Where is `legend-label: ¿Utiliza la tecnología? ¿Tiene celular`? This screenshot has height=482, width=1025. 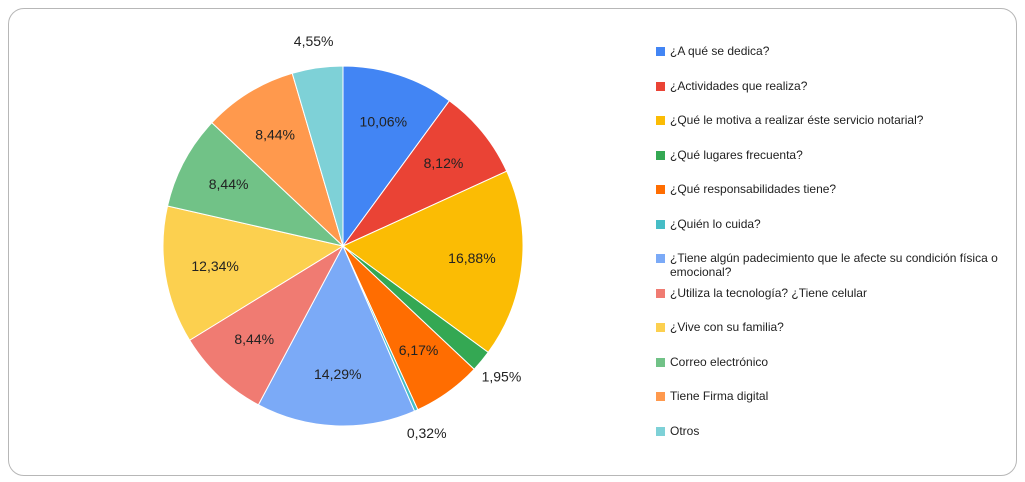 legend-label: ¿Utiliza la tecnología? ¿Tiene celular is located at coordinates (768, 292).